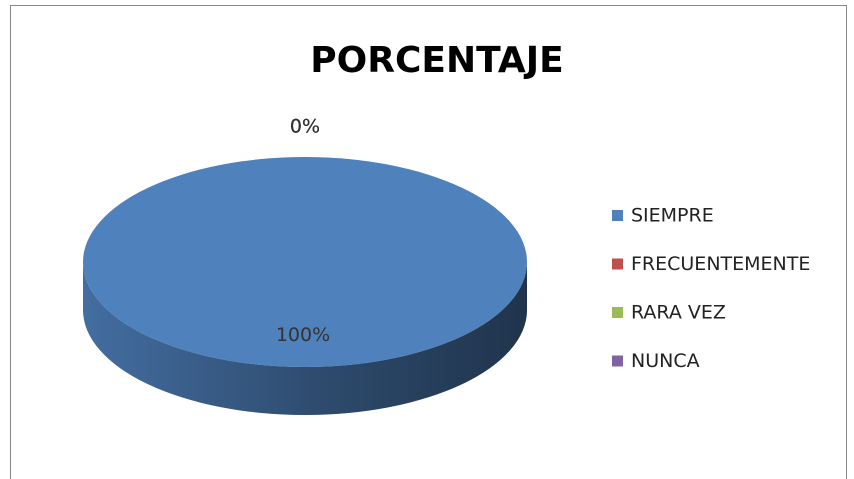 The image size is (854, 479). I want to click on legend-label: SIEMPRE, so click(672, 216).